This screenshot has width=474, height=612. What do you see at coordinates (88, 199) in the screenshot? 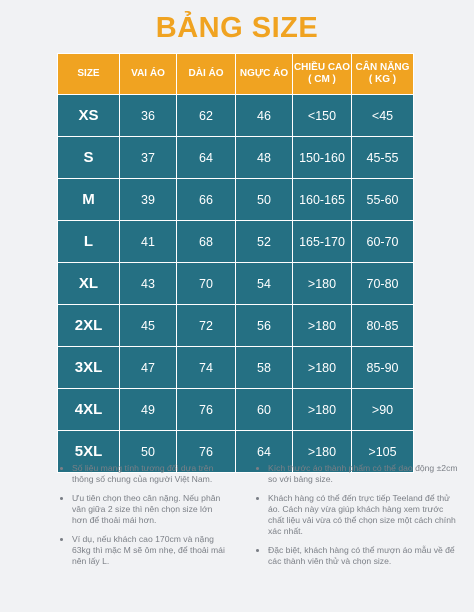
I see `cell-size: M` at bounding box center [88, 199].